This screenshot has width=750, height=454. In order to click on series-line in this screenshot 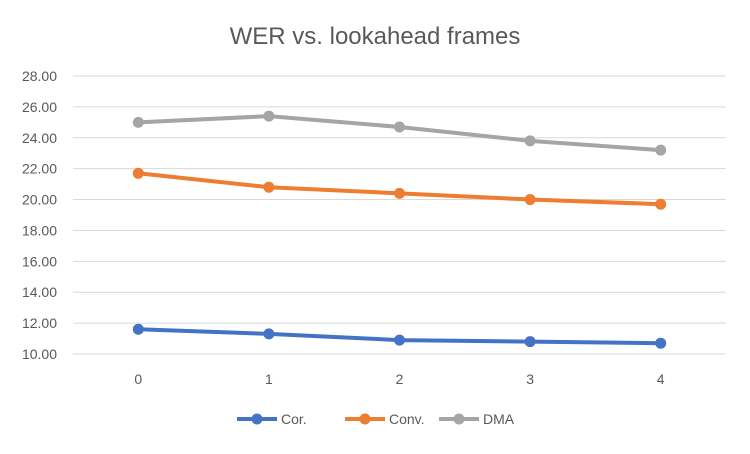, I will do `click(399, 133)`.